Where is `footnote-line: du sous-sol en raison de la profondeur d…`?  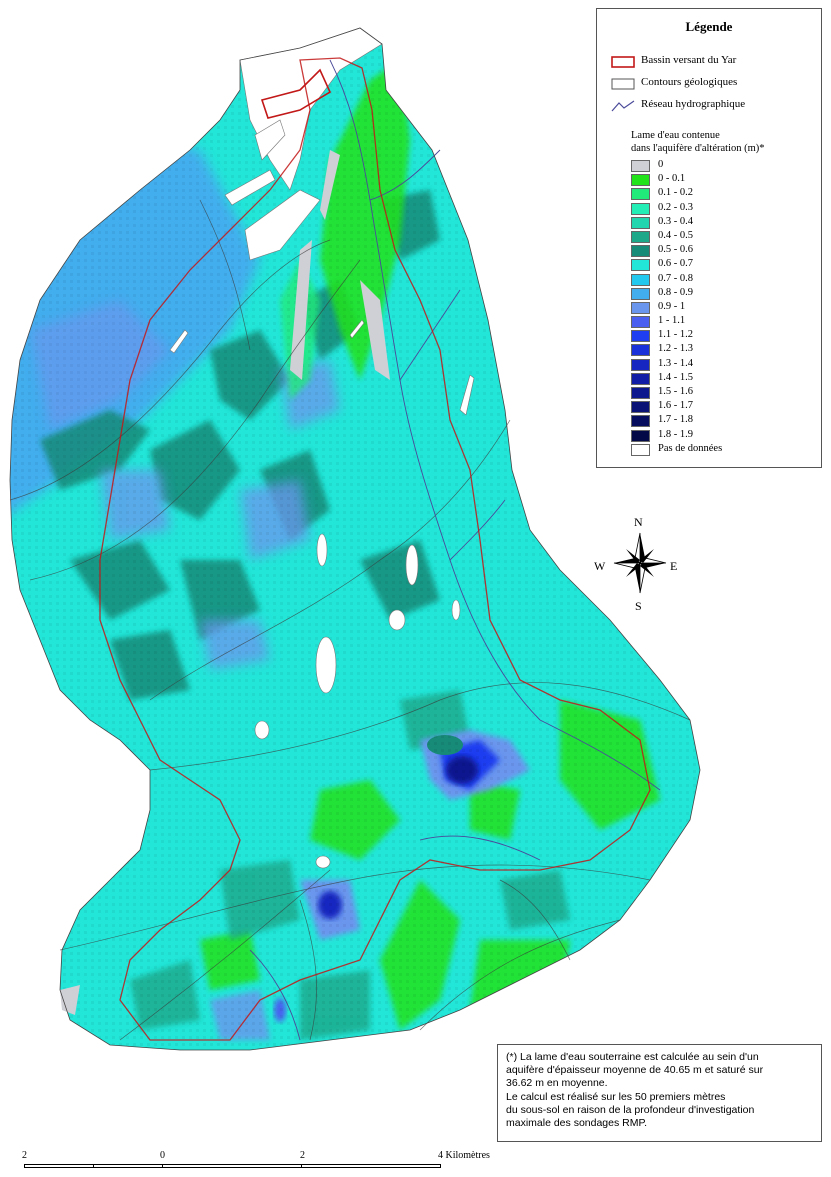 footnote-line: du sous-sol en raison de la profondeur d… is located at coordinates (630, 1109).